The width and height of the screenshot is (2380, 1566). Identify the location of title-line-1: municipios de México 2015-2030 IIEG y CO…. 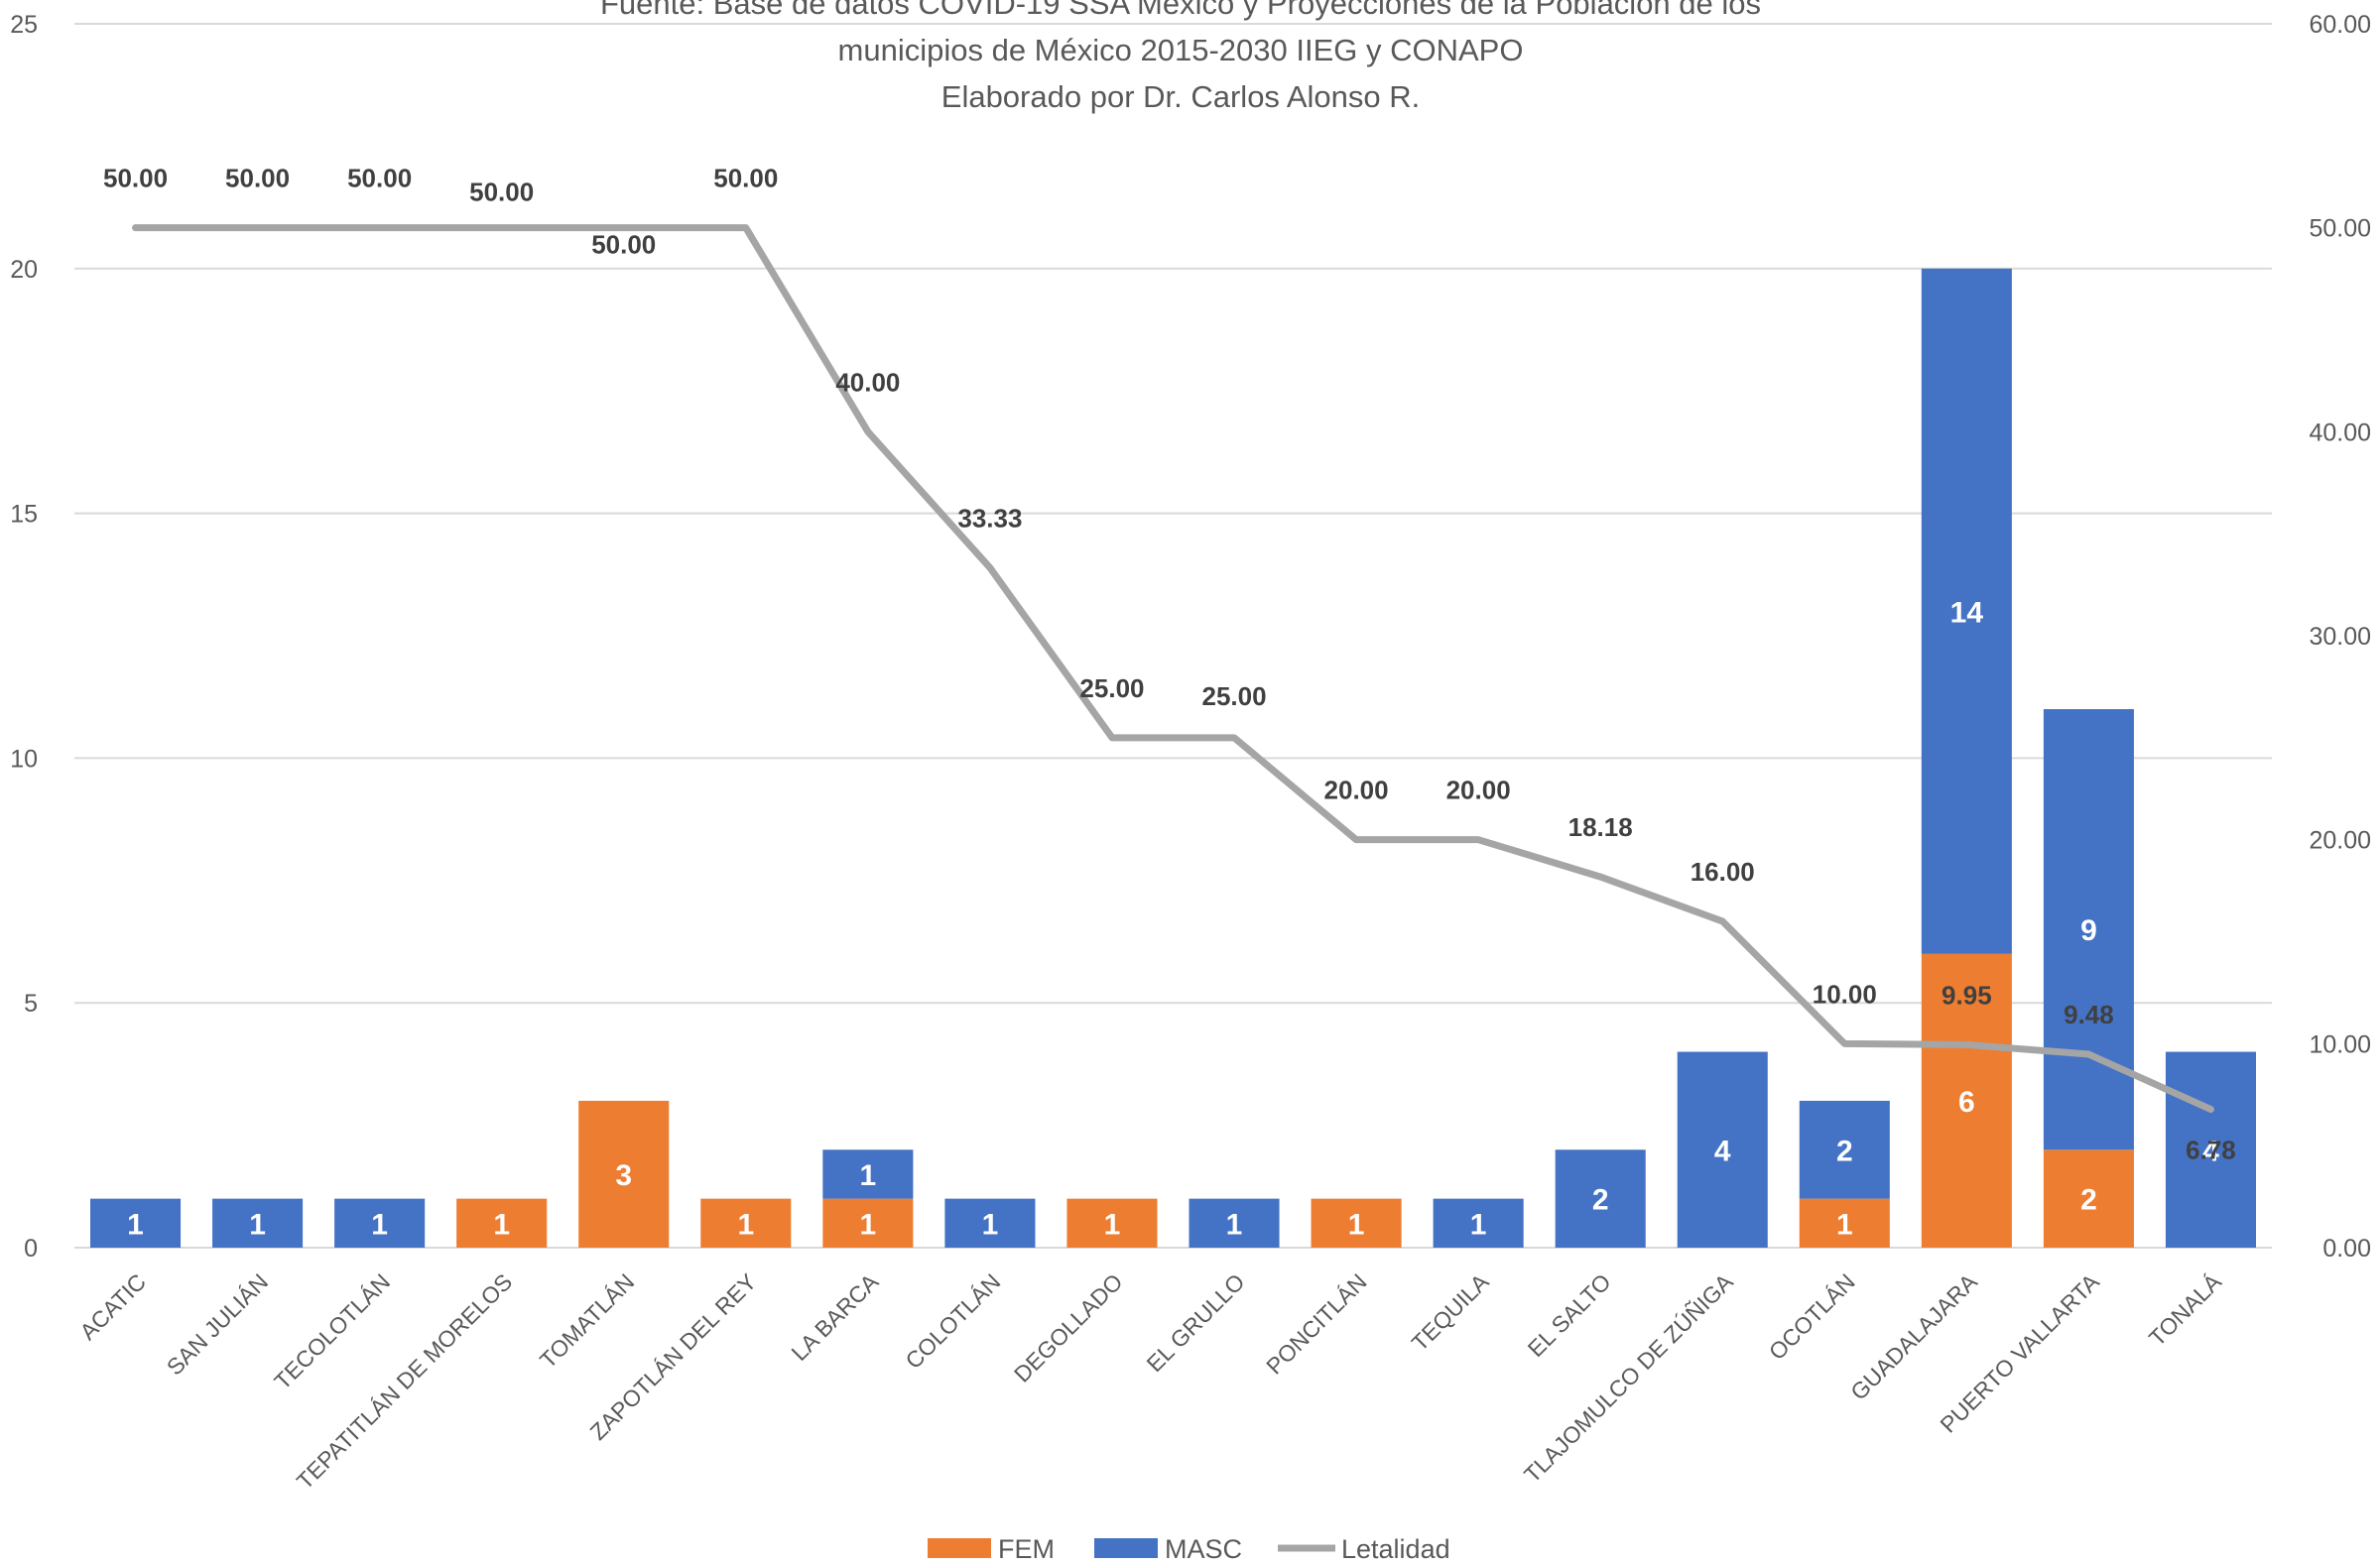
(1181, 50).